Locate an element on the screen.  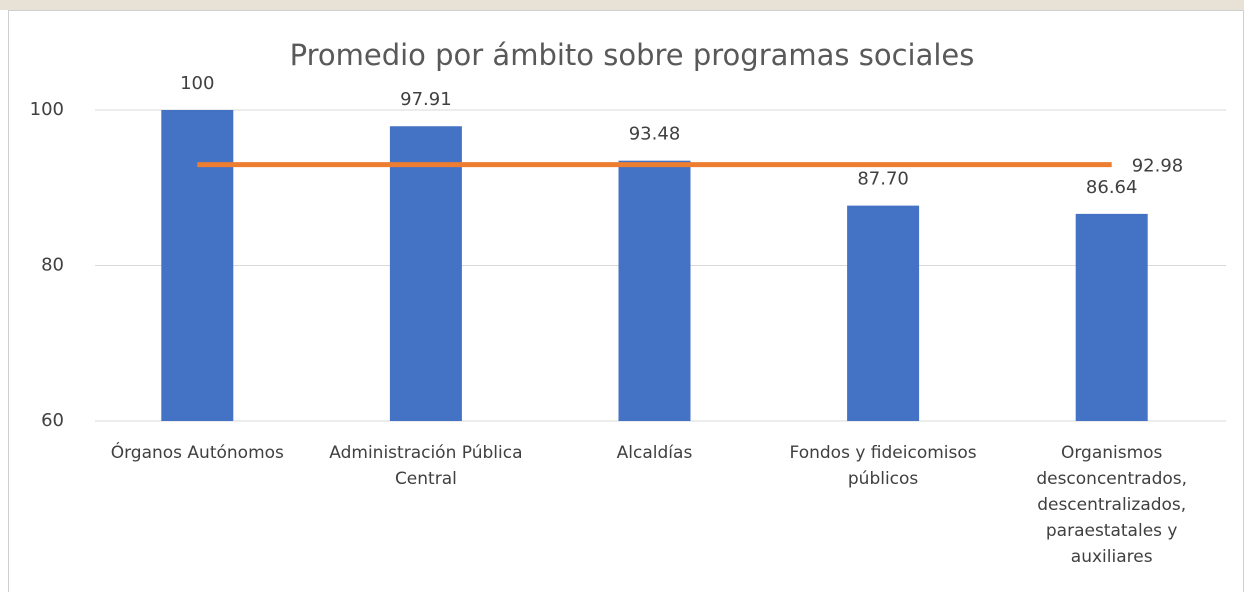
data-label: 97.91 is located at coordinates (426, 99).